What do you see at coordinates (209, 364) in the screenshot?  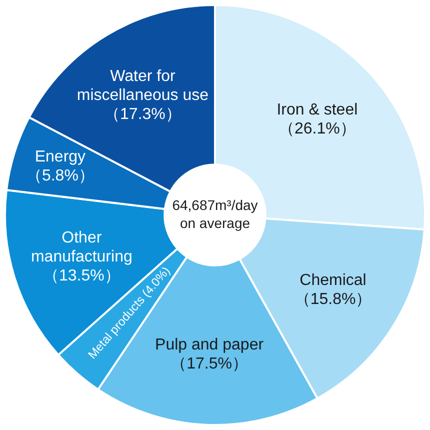 I see `data-label: （17.5%）` at bounding box center [209, 364].